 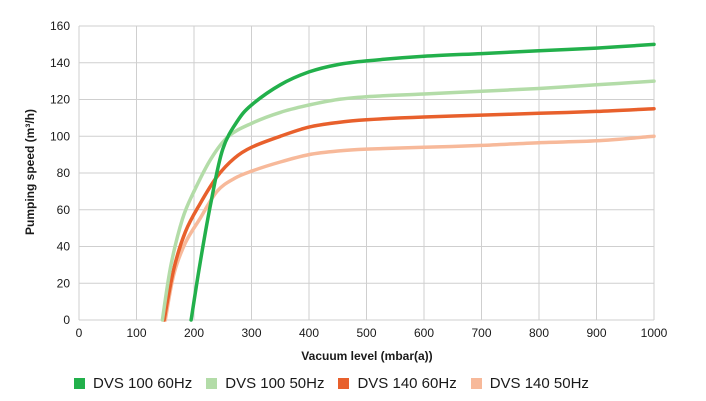 I want to click on x-tick-label: 200, so click(x=194, y=333).